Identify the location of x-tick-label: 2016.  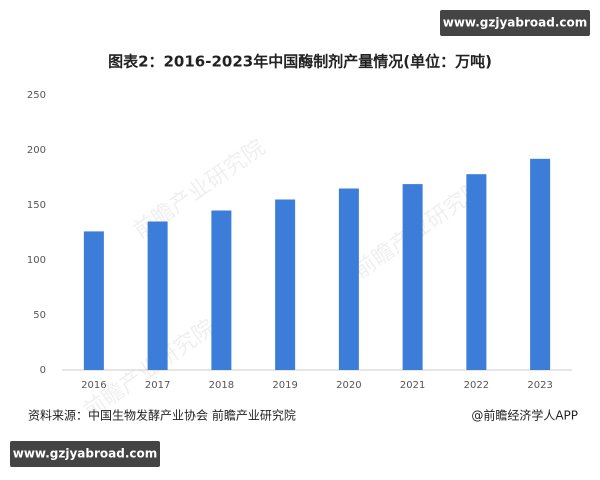
(93, 385).